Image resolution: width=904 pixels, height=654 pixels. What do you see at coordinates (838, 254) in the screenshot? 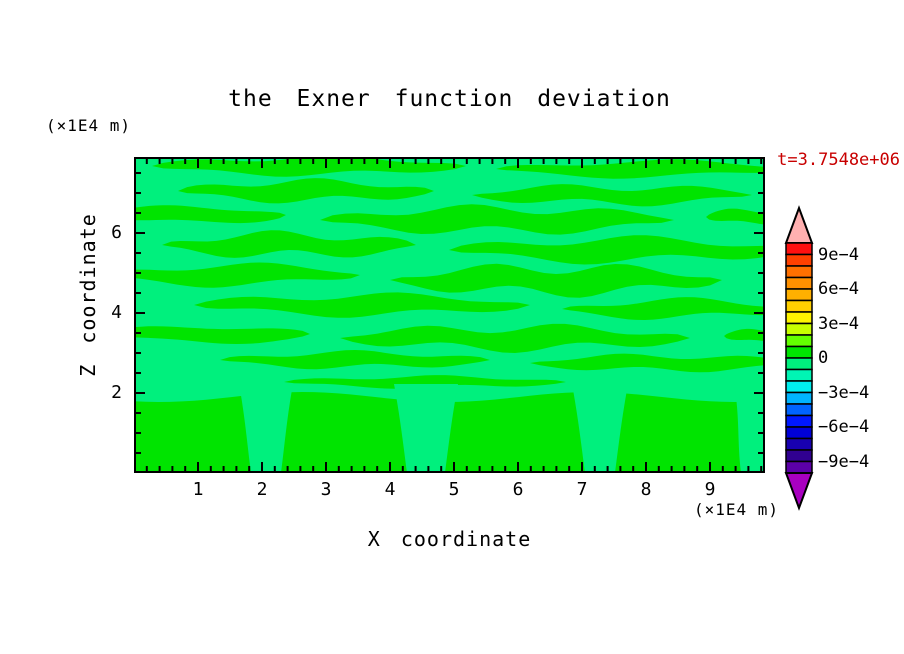
I see `colorbar-tick-label: 9e−4` at bounding box center [838, 254].